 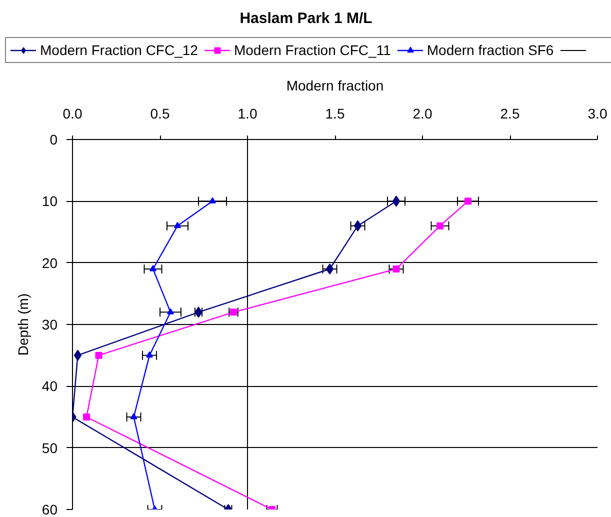 I want to click on y-tick-label: 30, so click(x=50, y=324).